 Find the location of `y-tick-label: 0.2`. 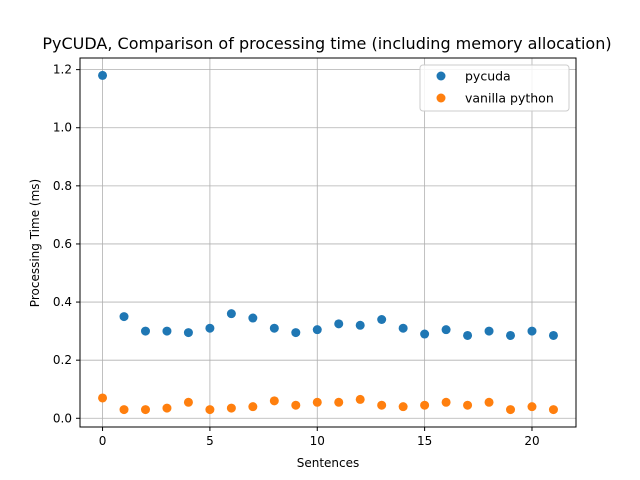

y-tick-label: 0.2 is located at coordinates (62, 360).